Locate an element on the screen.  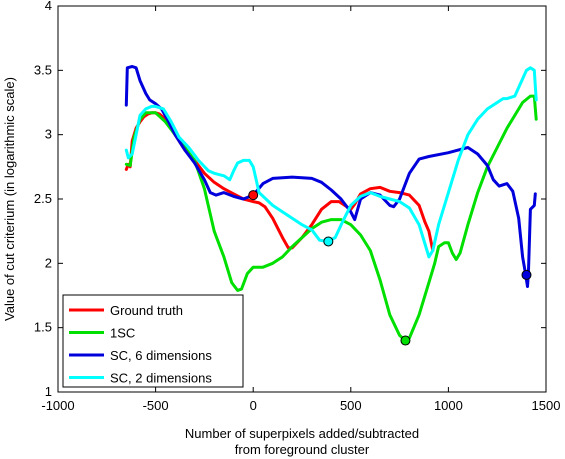
y-tick-label: 2 is located at coordinates (48, 262).